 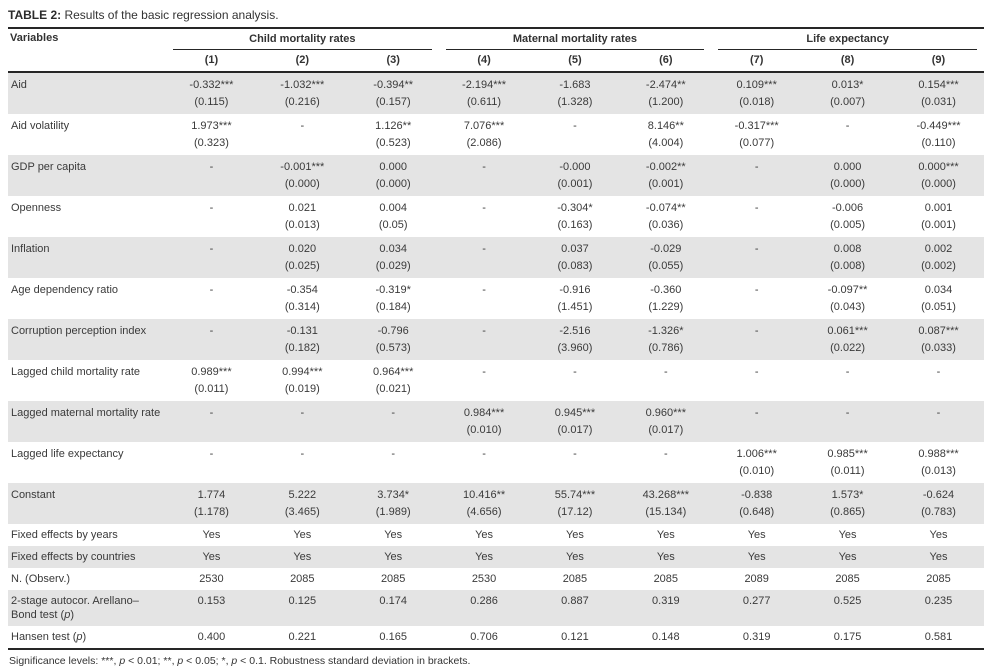 What do you see at coordinates (847, 372) in the screenshot?
I see `cell-lagged-child-mortality-rate-col8: -` at bounding box center [847, 372].